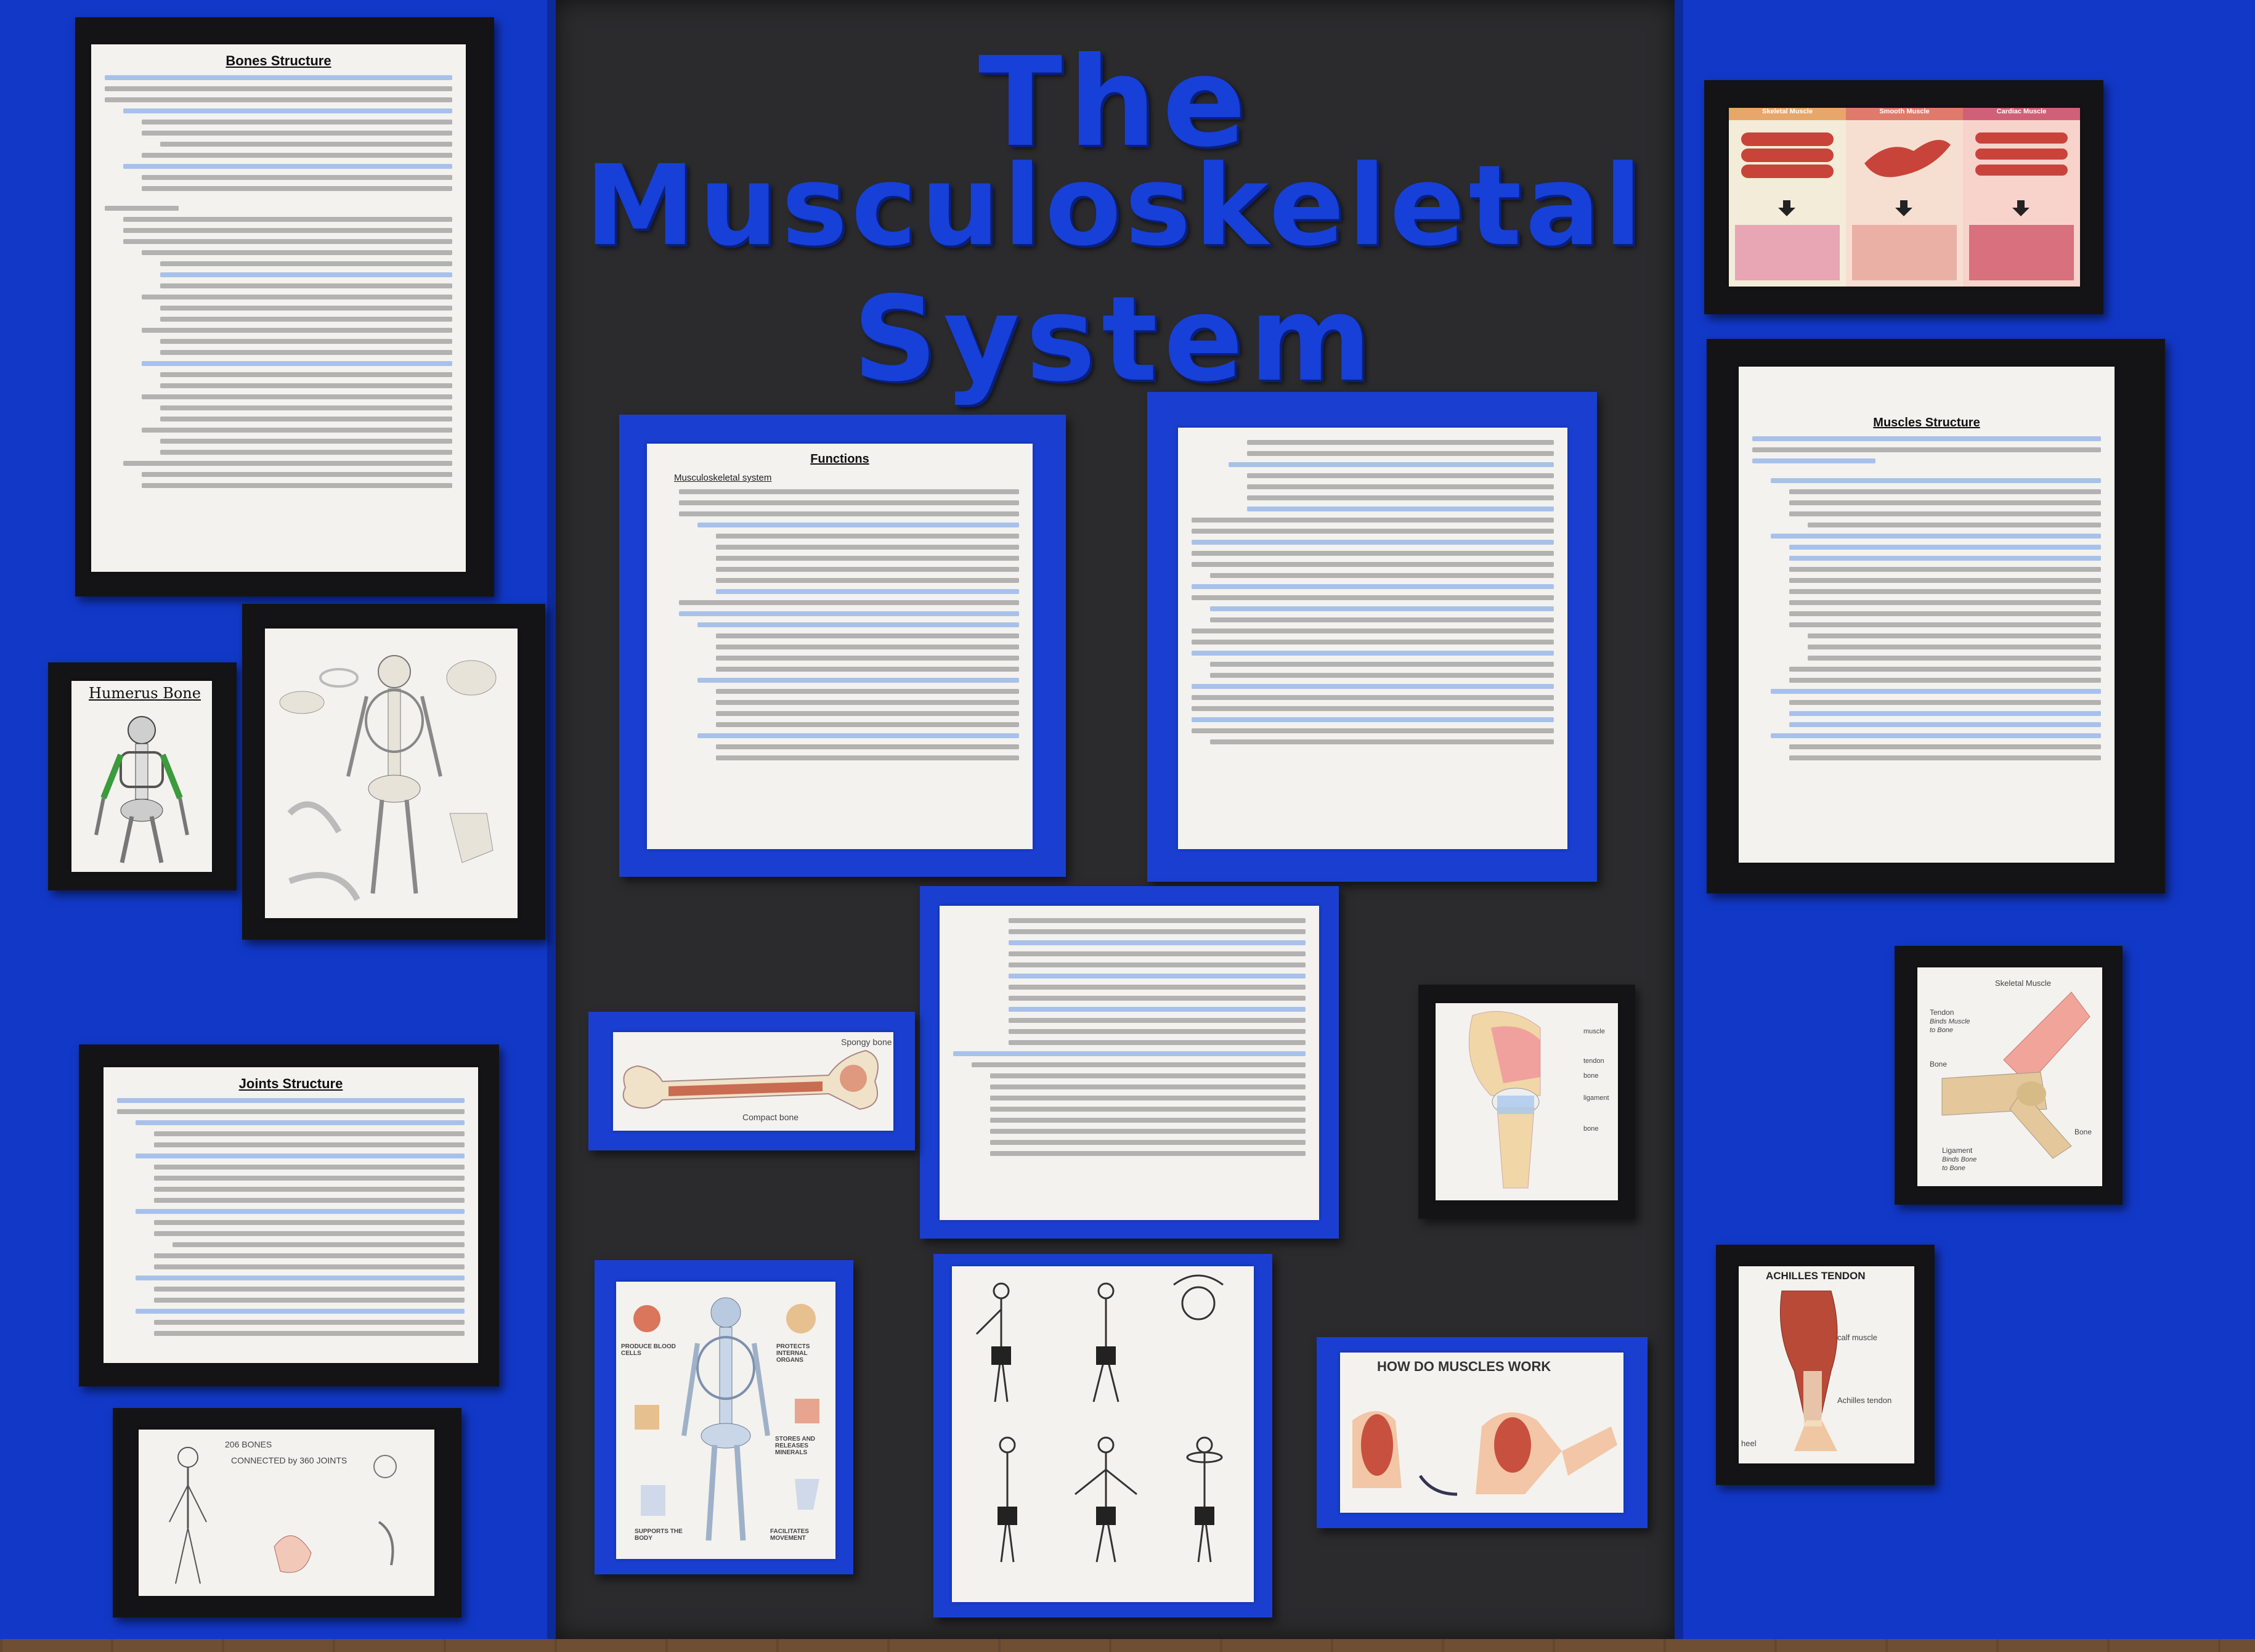 Image resolution: width=2255 pixels, height=1652 pixels. I want to click on facilitates-movement-label: FACILITATES MOVEMENT, so click(789, 1535).